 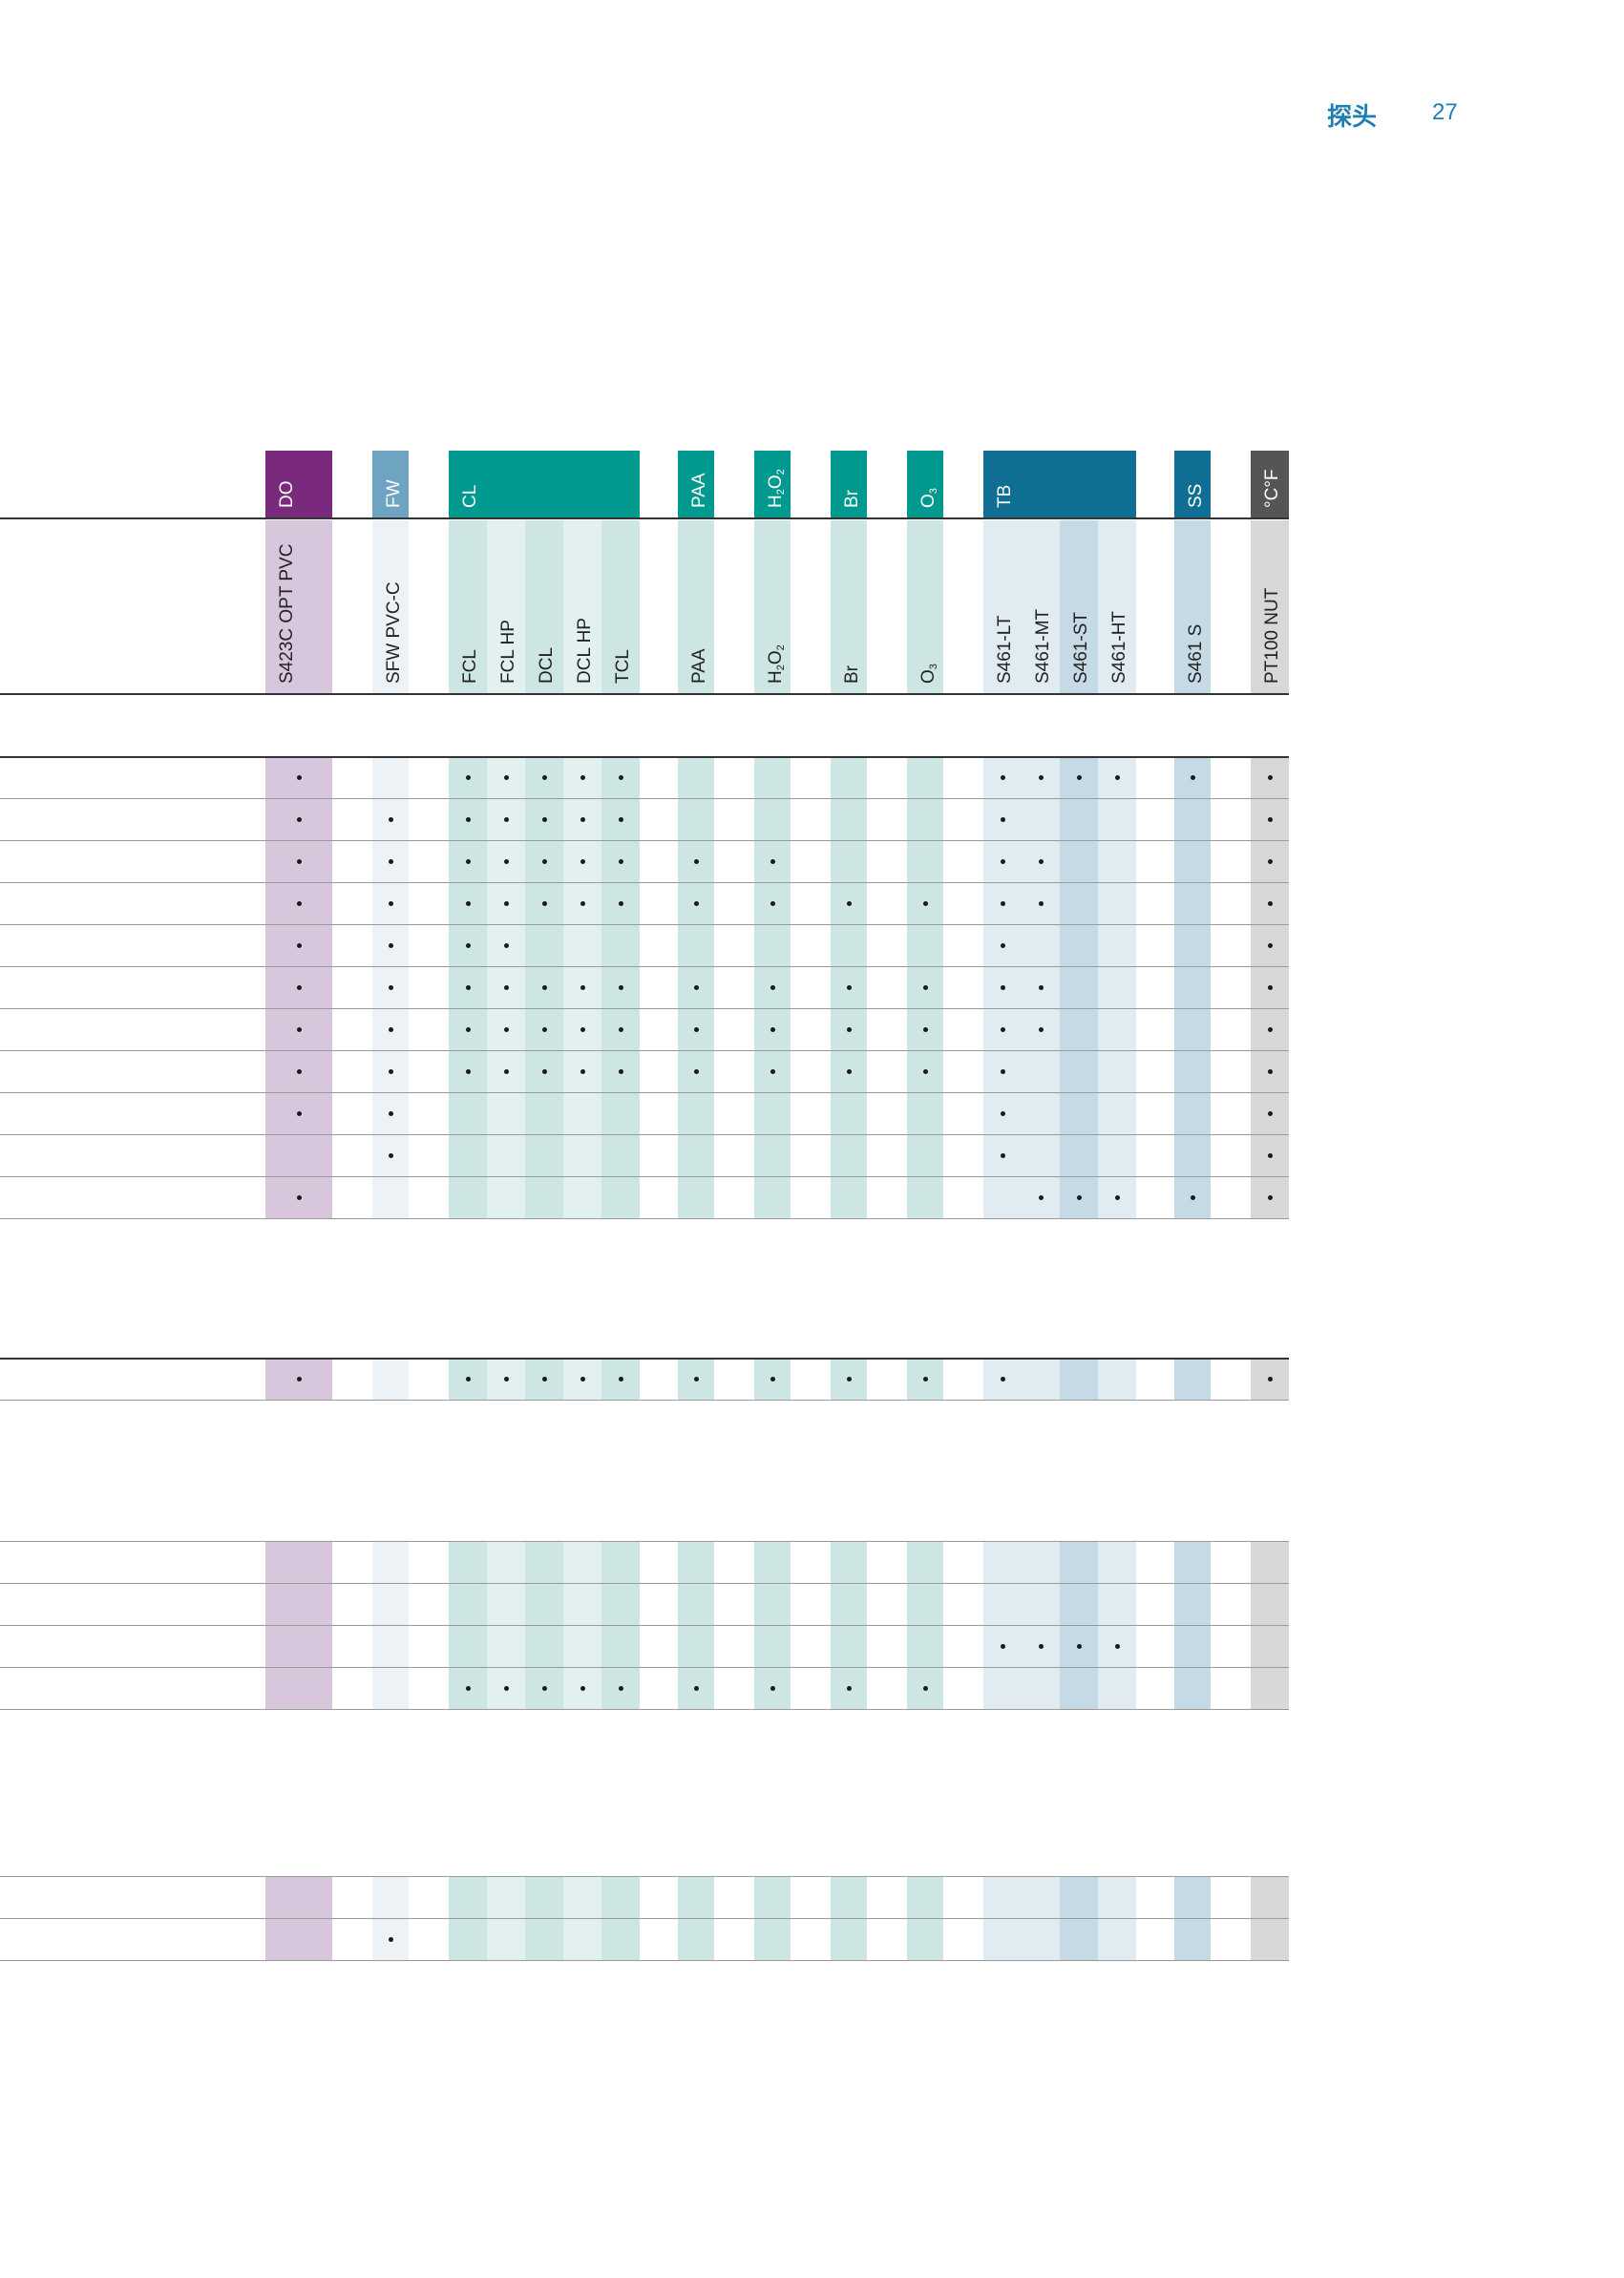 What do you see at coordinates (394, 632) in the screenshot?
I see `column-label: SFW PVC-C` at bounding box center [394, 632].